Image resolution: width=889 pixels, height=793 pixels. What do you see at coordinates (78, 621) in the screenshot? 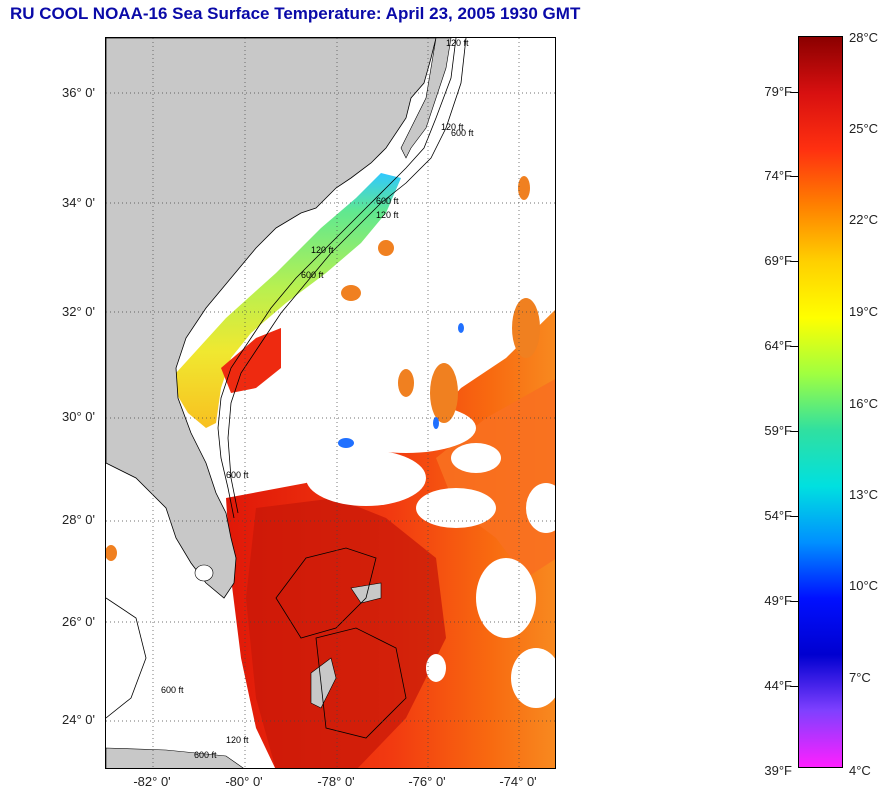
I see `latitude-label: 26° 0'` at bounding box center [78, 621].